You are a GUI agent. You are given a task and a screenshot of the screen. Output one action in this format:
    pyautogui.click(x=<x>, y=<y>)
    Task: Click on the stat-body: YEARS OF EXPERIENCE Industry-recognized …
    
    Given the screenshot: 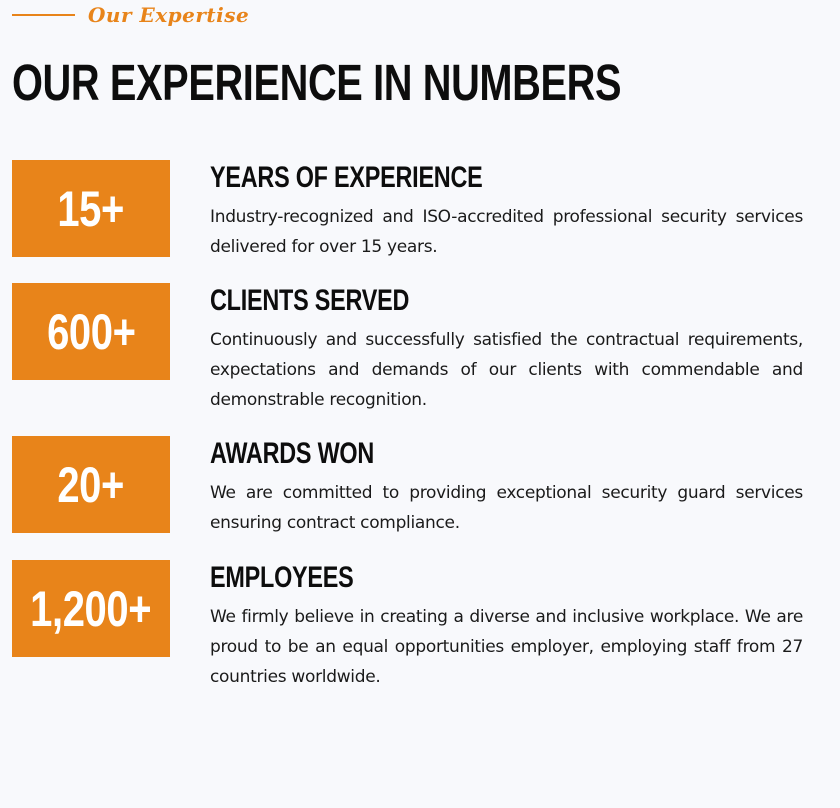 What is the action you would take?
    pyautogui.click(x=506, y=211)
    